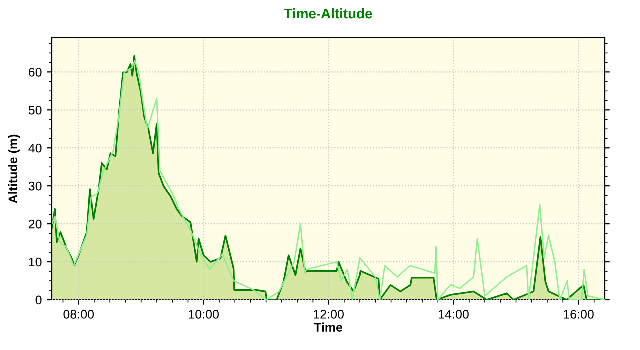 The width and height of the screenshot is (640, 350). Describe the element at coordinates (204, 314) in the screenshot. I see `x-tick-label: 10:00` at that location.